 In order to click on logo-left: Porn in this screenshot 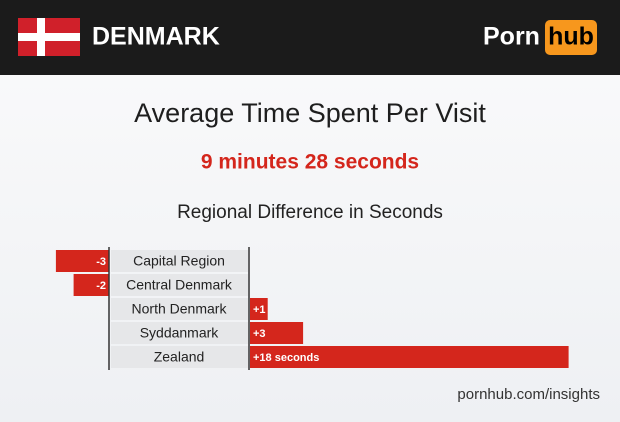, I will do `click(511, 37)`.